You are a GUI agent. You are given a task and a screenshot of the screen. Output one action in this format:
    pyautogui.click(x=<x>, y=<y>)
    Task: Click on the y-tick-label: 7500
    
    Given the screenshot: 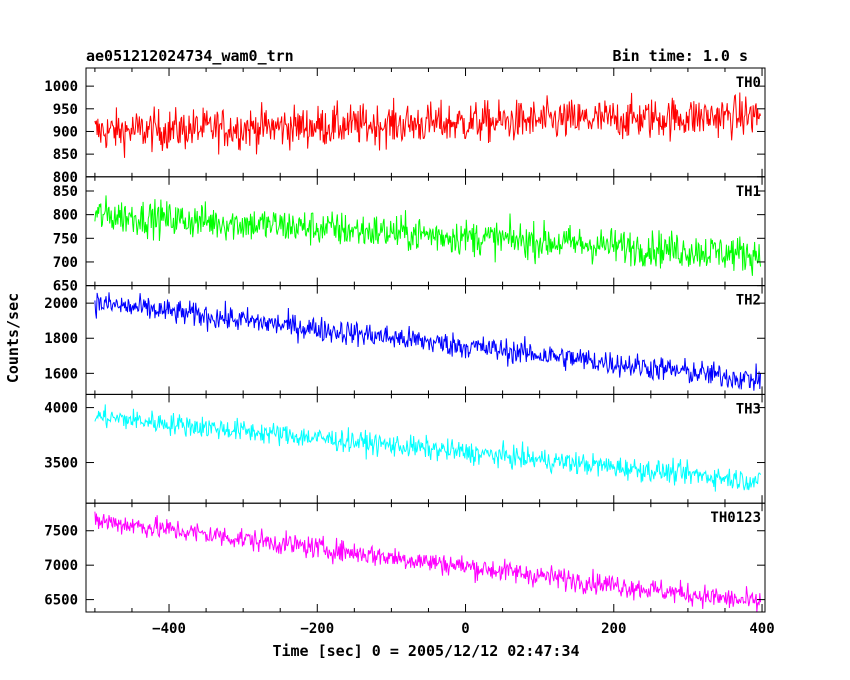 What is the action you would take?
    pyautogui.click(x=61, y=532)
    